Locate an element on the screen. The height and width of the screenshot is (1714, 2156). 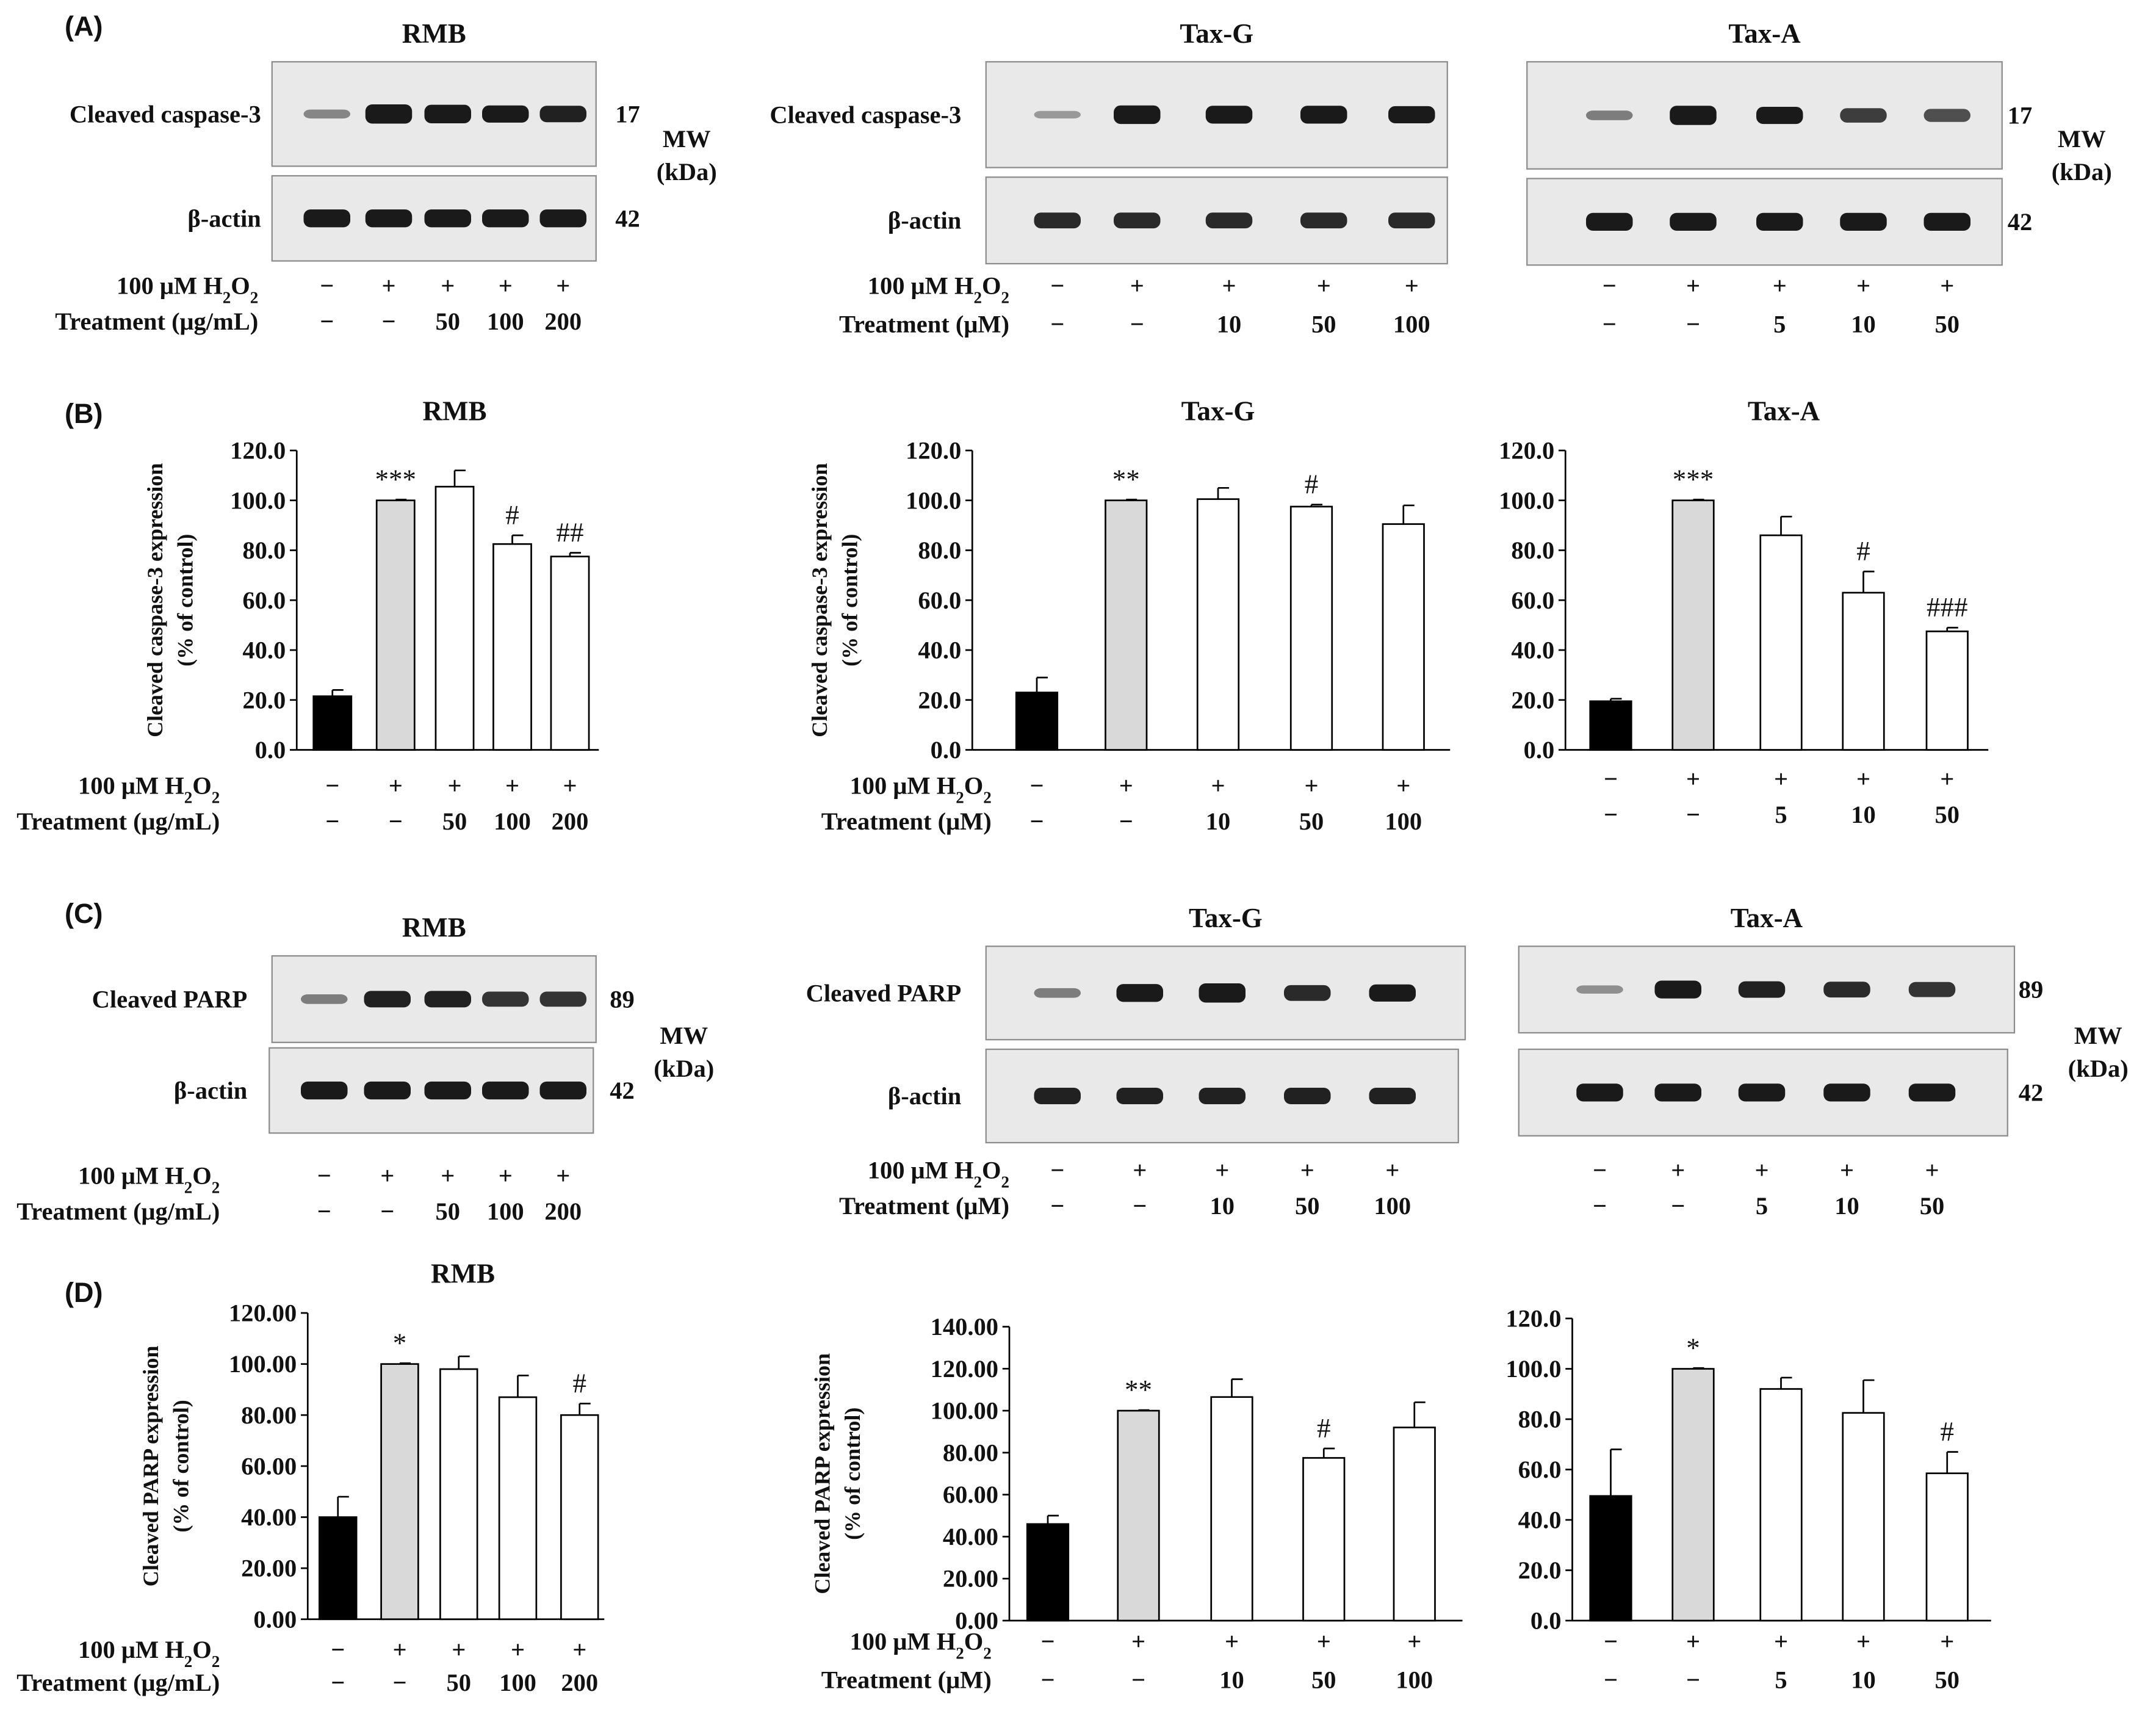
condition-rows-chart-5: − − + − +5 +10 +50 is located at coordinates (1782, 1660).